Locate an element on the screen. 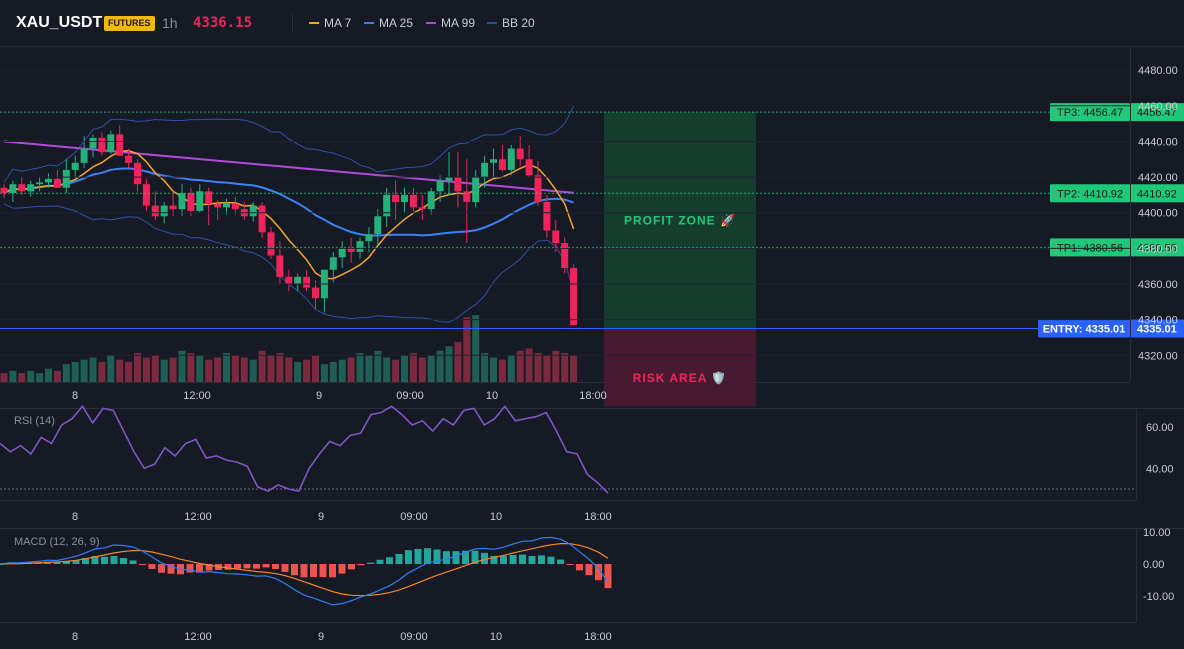  ma25-swatch is located at coordinates (369, 23).